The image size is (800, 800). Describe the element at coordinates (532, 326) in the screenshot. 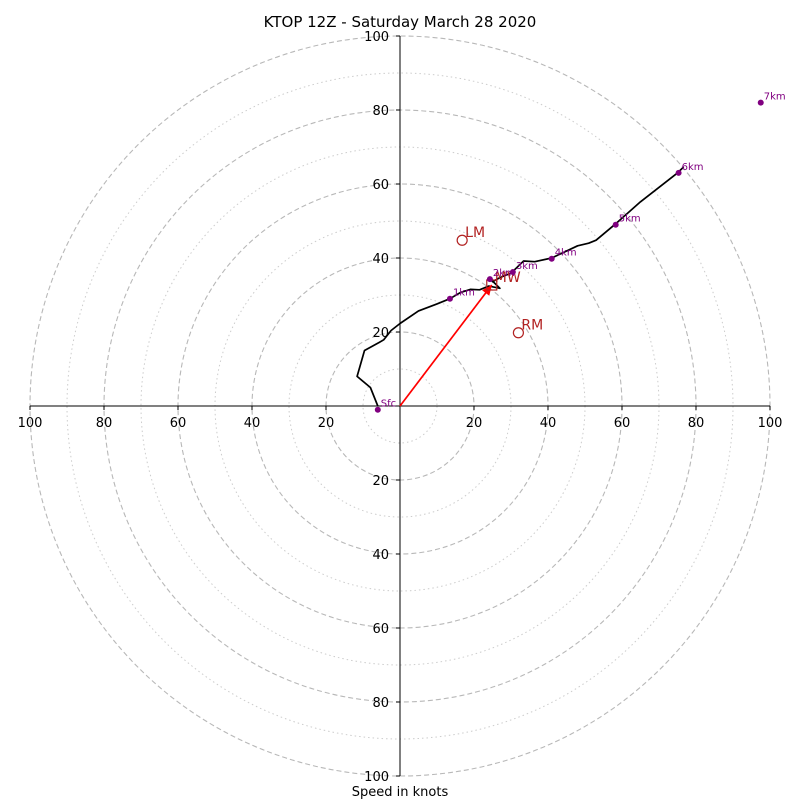

I see `rm-label: RM` at that location.